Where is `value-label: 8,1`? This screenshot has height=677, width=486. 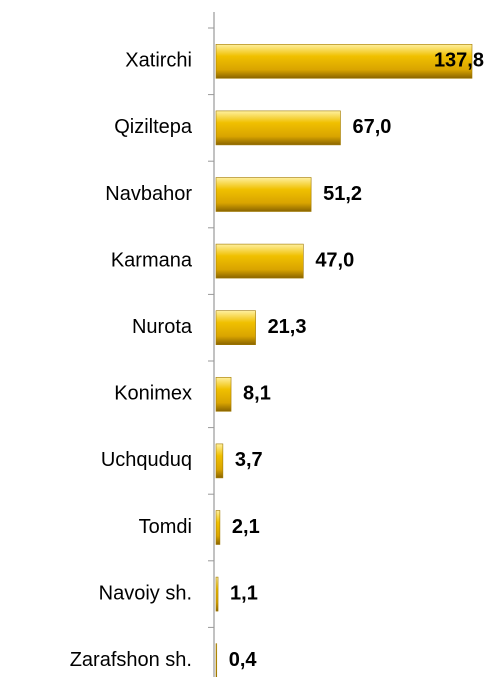
value-label: 8,1 is located at coordinates (257, 394).